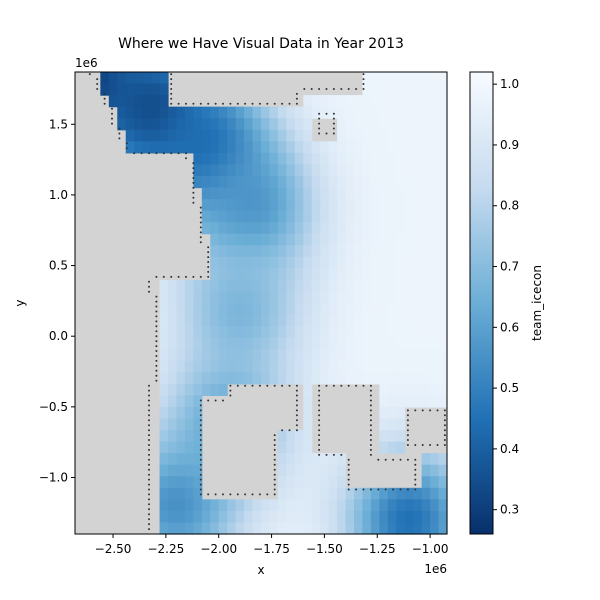  Describe the element at coordinates (509, 449) in the screenshot. I see `colorbar-tick-label: 0.4` at that location.